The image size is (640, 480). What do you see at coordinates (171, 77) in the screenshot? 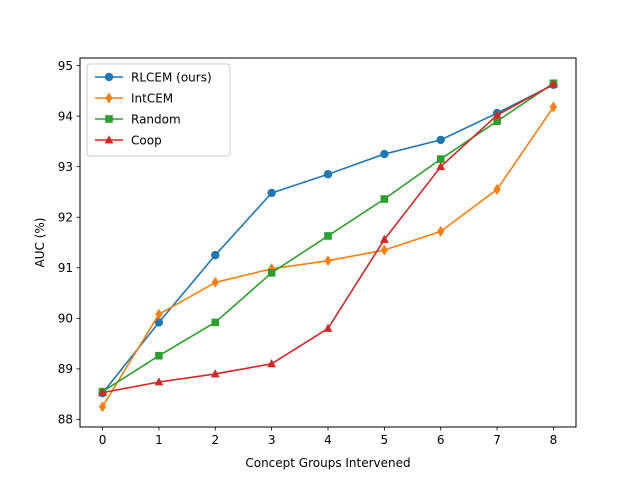
I see `legend-label: RLCEM (ours)` at bounding box center [171, 77].